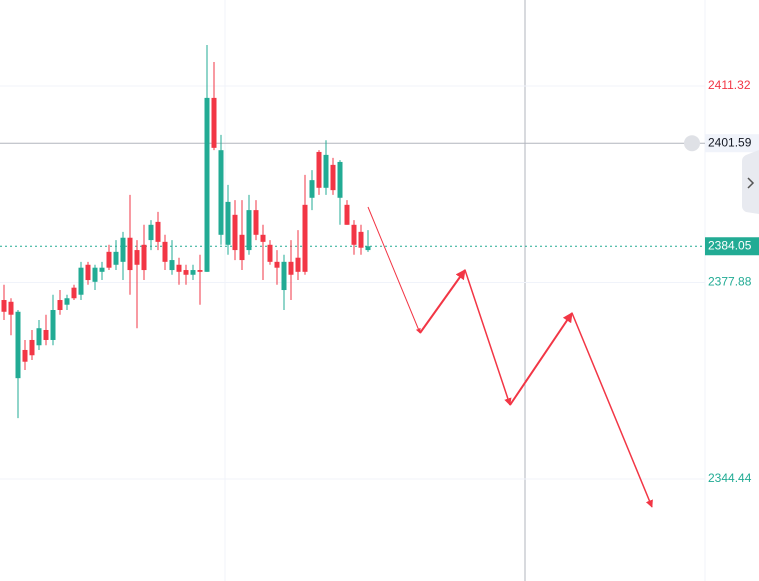 Image resolution: width=759 pixels, height=581 pixels. I want to click on side-panel-tab, so click(750, 182).